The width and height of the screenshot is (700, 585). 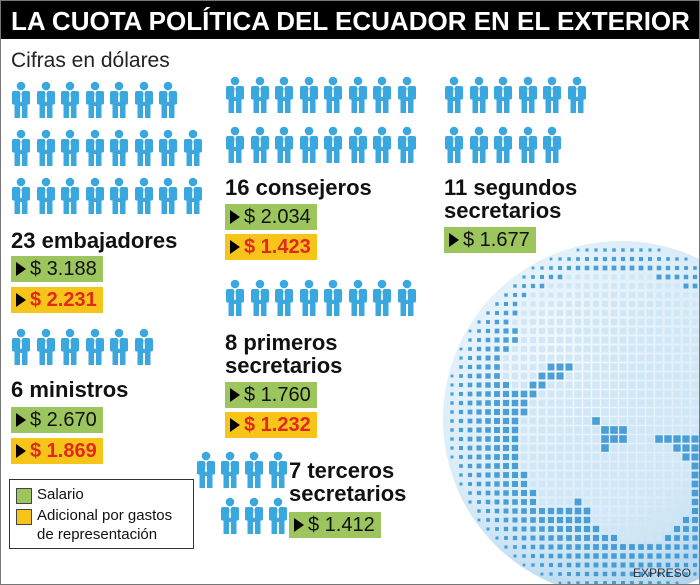 I want to click on ministros-additional: $ 1.869, so click(x=57, y=451).